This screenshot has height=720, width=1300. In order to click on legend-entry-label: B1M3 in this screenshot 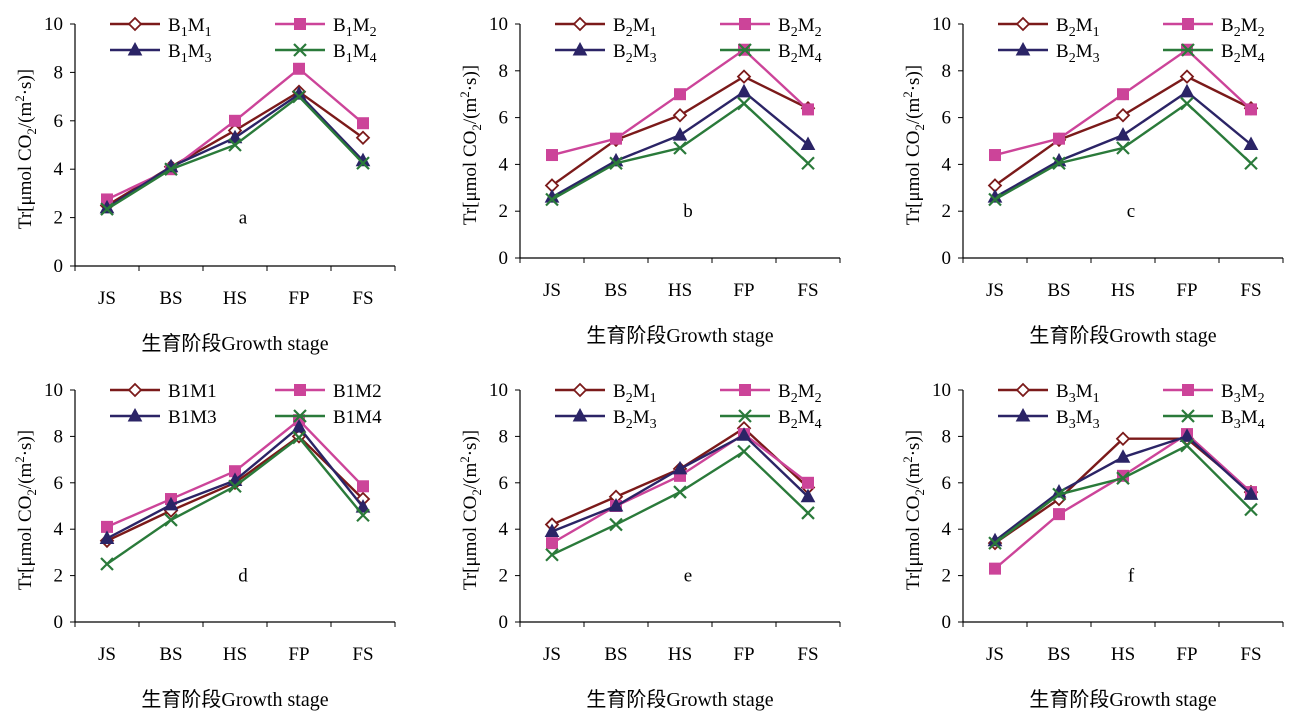, I will do `click(190, 53)`.